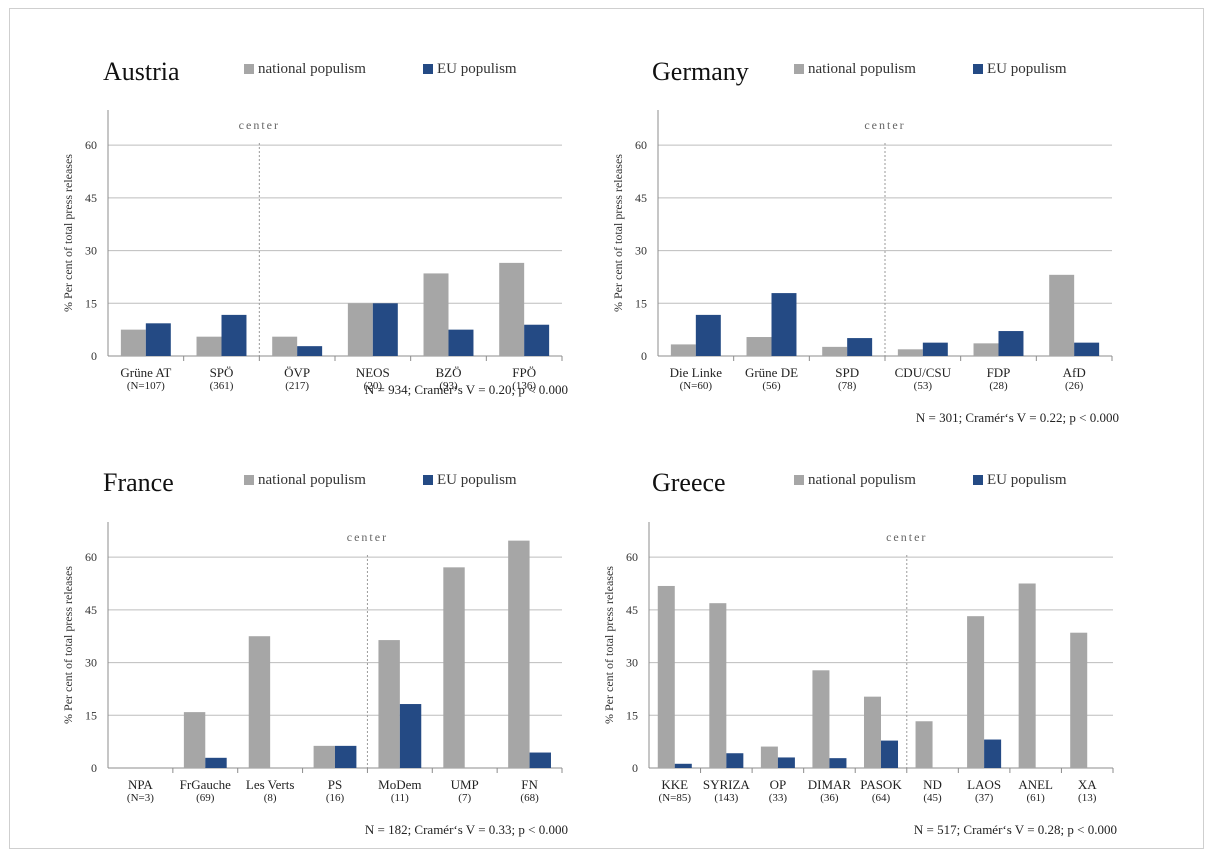 Image resolution: width=1213 pixels, height=857 pixels. Describe the element at coordinates (778, 798) in the screenshot. I see `x-count-label: (33)` at that location.